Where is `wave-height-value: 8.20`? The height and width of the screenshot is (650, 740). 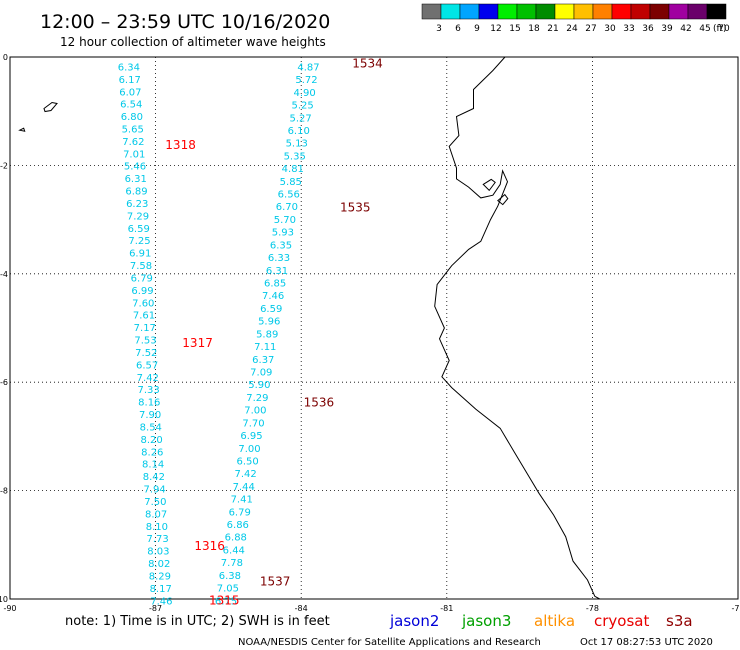 wave-height-value: 8.20 is located at coordinates (151, 440).